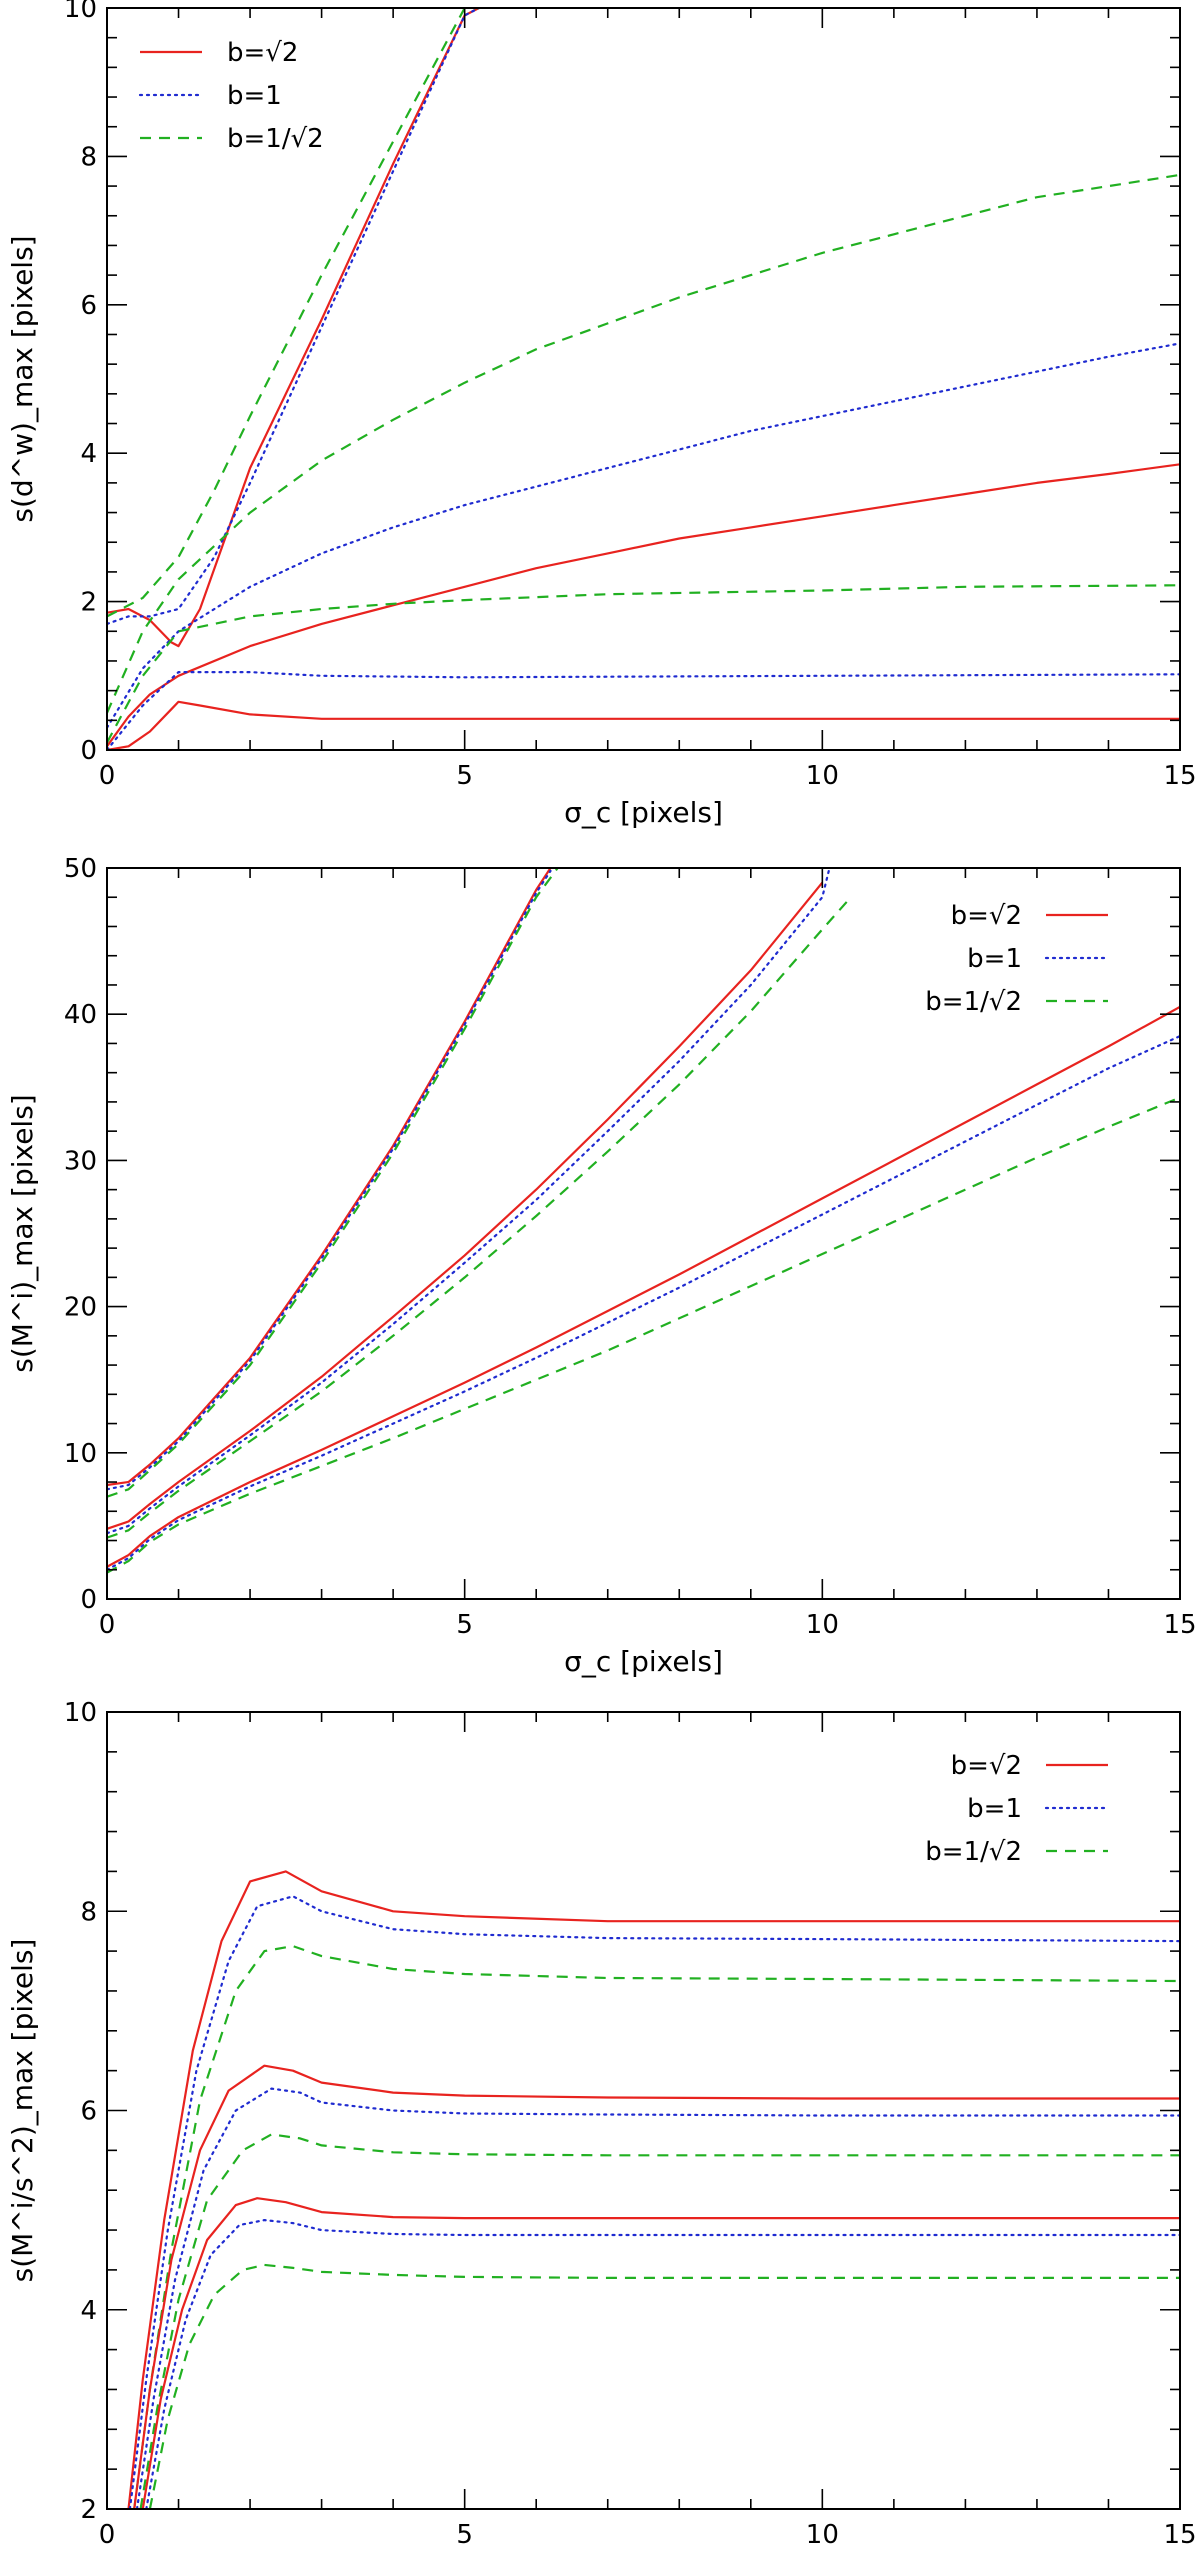 The height and width of the screenshot is (2549, 1200). I want to click on y-axis-title: s(d^w)_max [pixels], so click(22, 378).